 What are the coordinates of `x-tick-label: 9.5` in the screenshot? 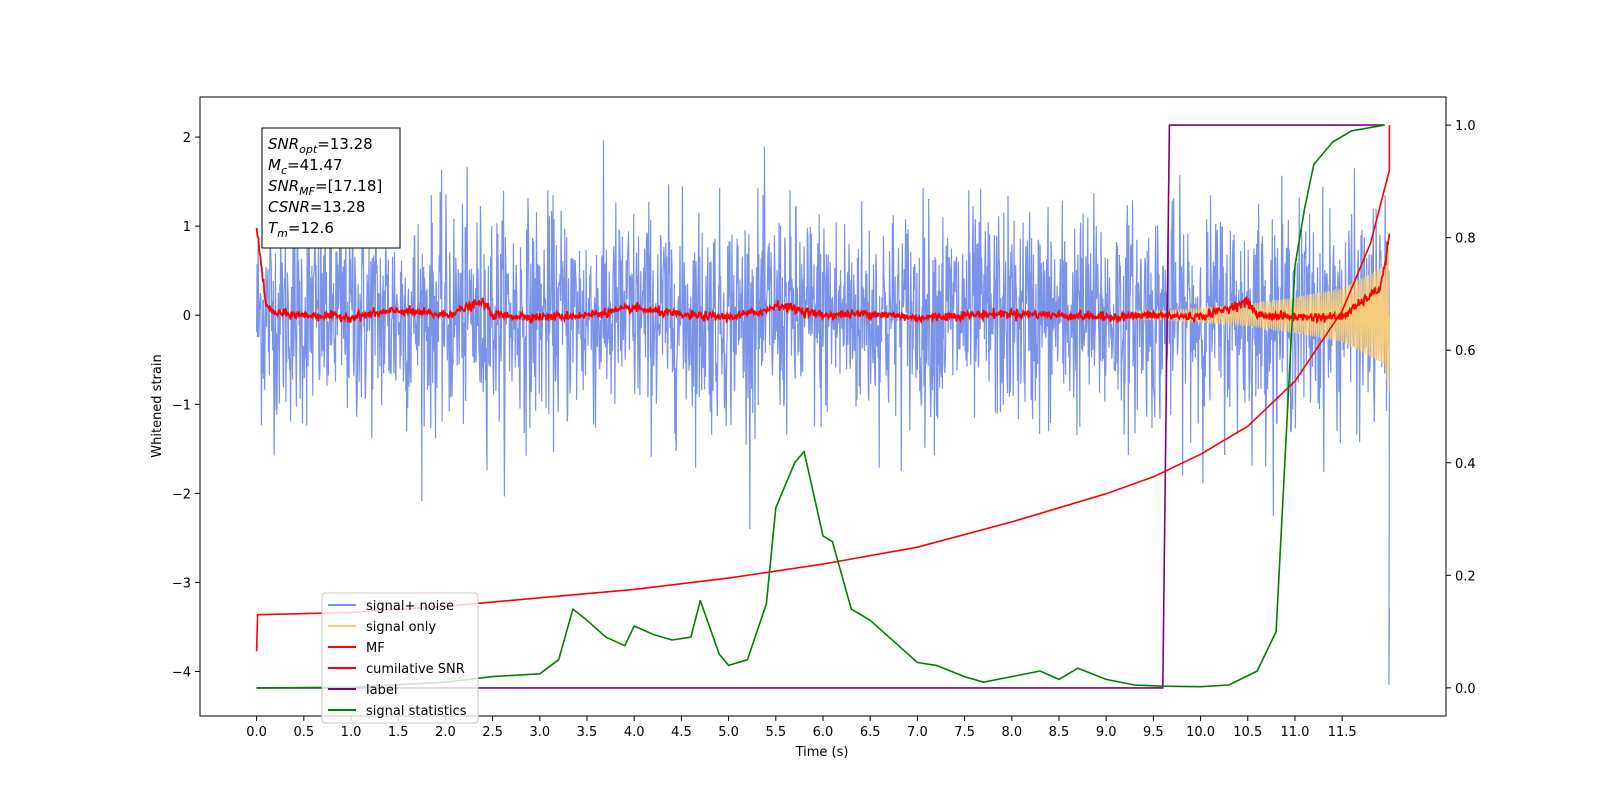 It's located at (1153, 732).